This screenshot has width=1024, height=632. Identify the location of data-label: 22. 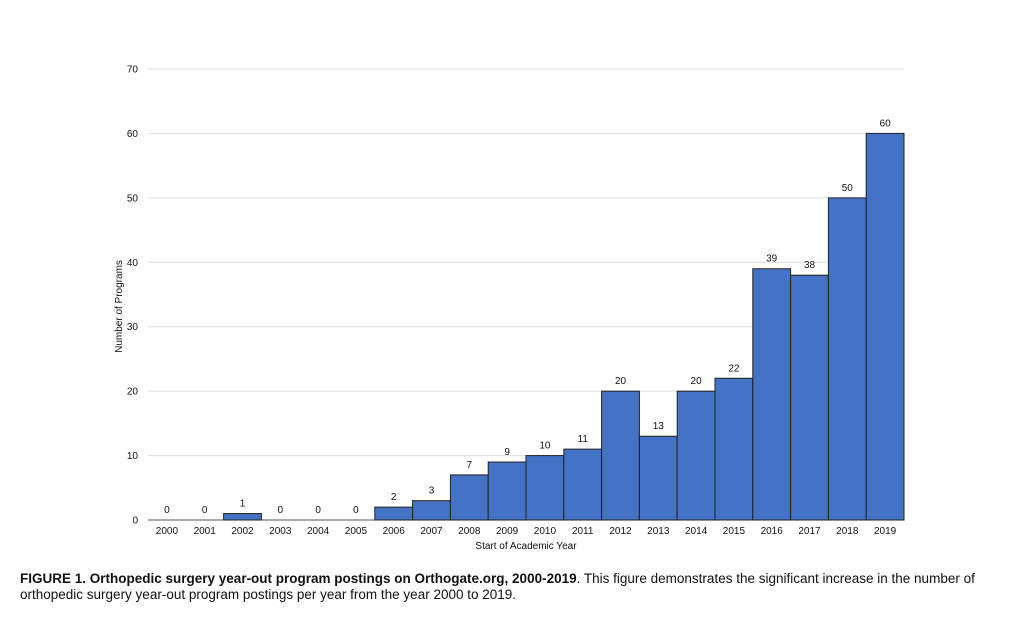
(734, 368).